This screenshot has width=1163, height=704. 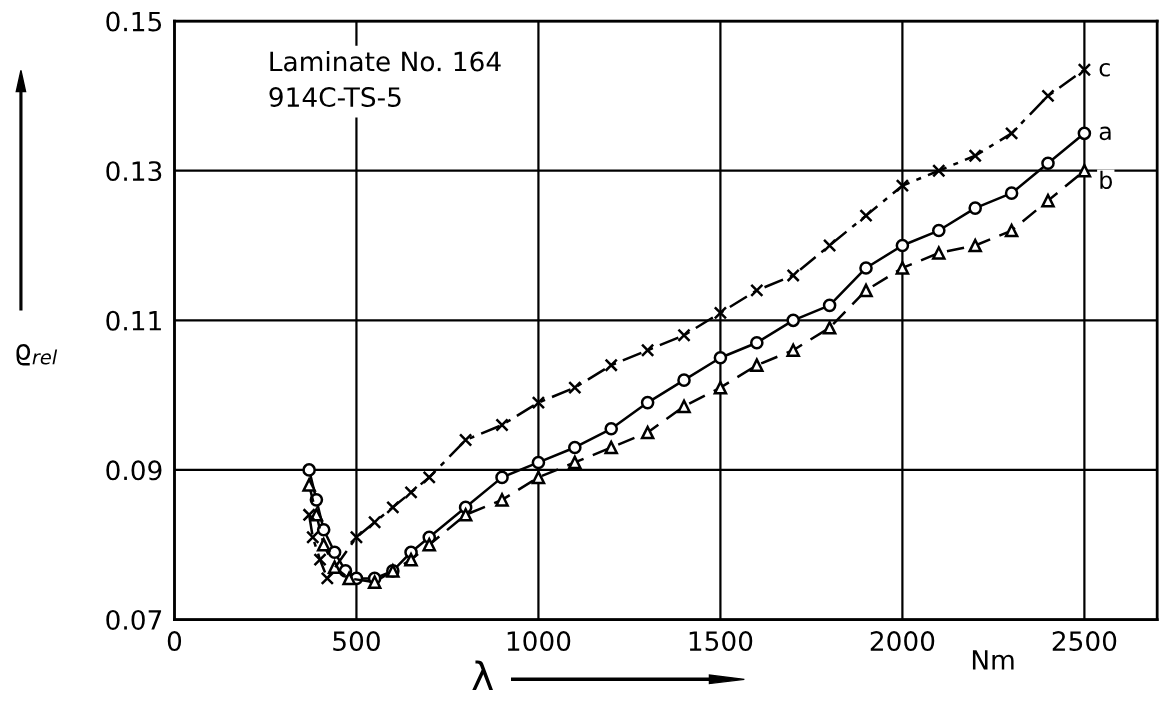 I want to click on series-label: b, so click(x=1106, y=179).